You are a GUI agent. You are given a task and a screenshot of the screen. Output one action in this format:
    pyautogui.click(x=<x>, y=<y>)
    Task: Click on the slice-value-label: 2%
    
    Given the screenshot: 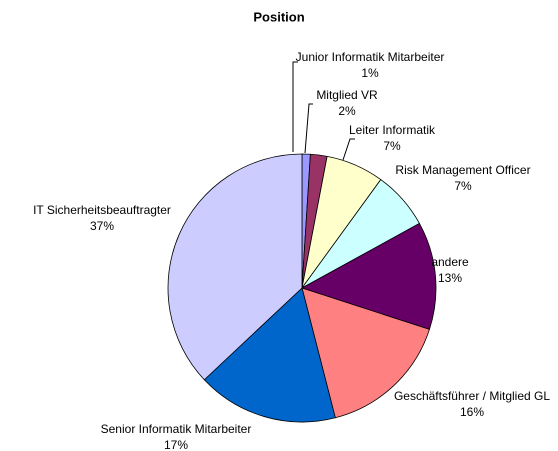 What is the action you would take?
    pyautogui.click(x=347, y=111)
    